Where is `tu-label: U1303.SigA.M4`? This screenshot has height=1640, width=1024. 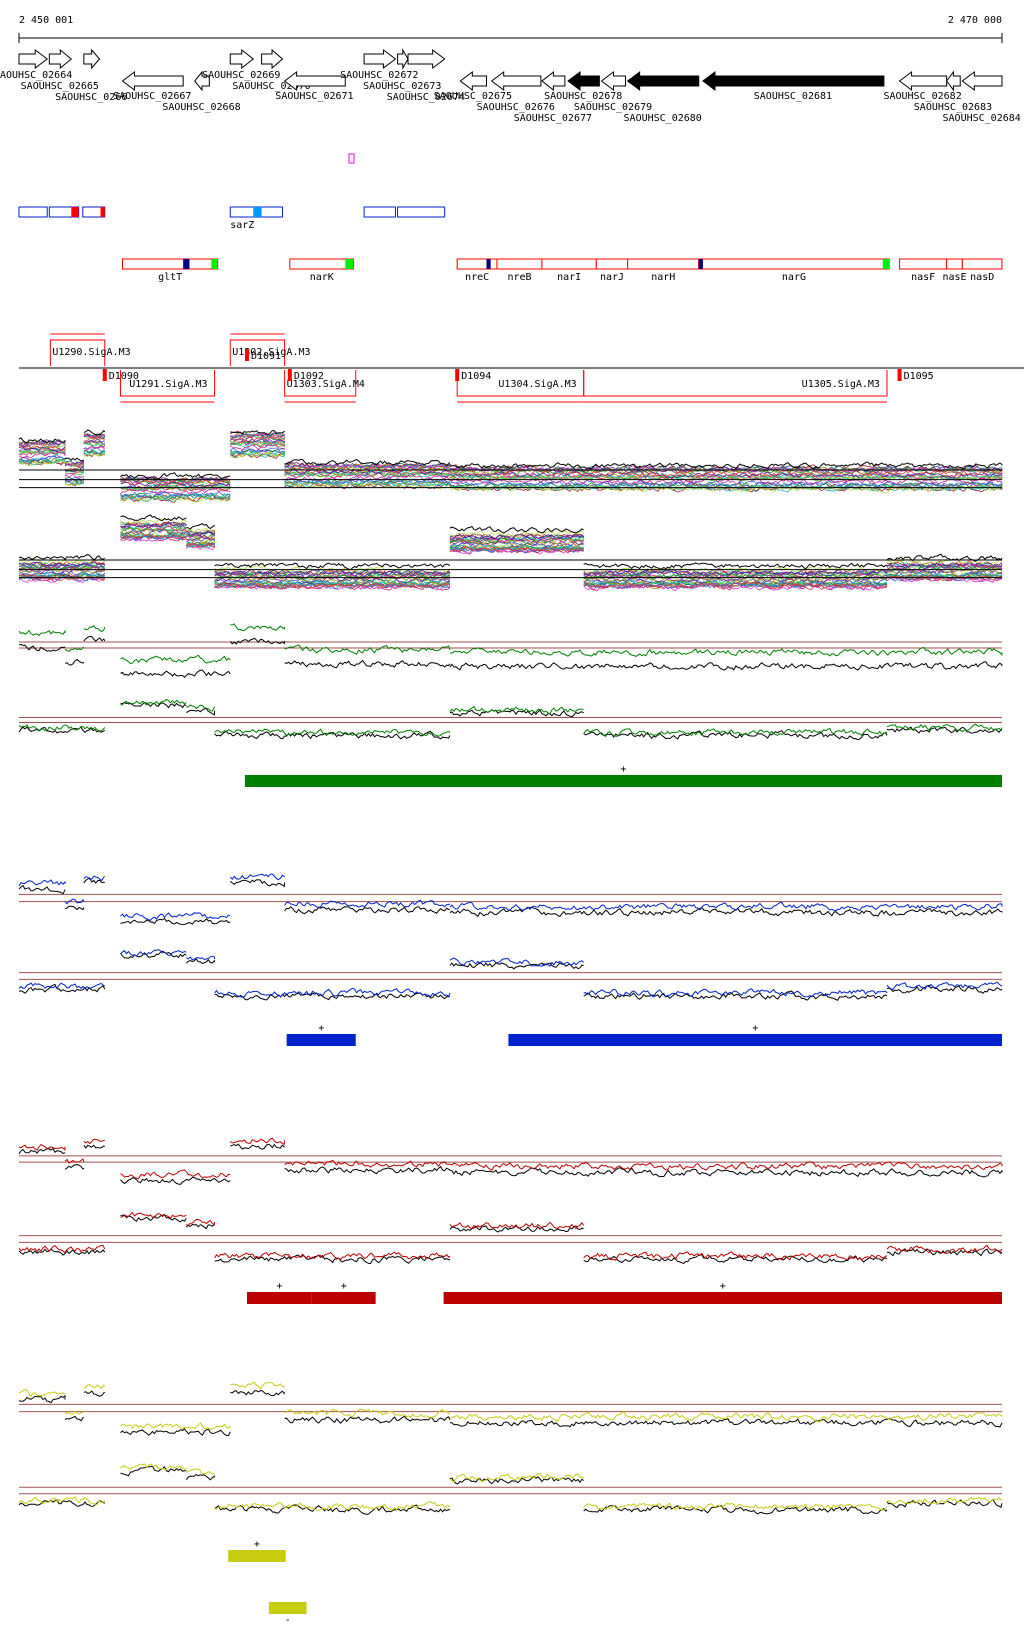
tu-label: U1303.SigA.M4 is located at coordinates (326, 384).